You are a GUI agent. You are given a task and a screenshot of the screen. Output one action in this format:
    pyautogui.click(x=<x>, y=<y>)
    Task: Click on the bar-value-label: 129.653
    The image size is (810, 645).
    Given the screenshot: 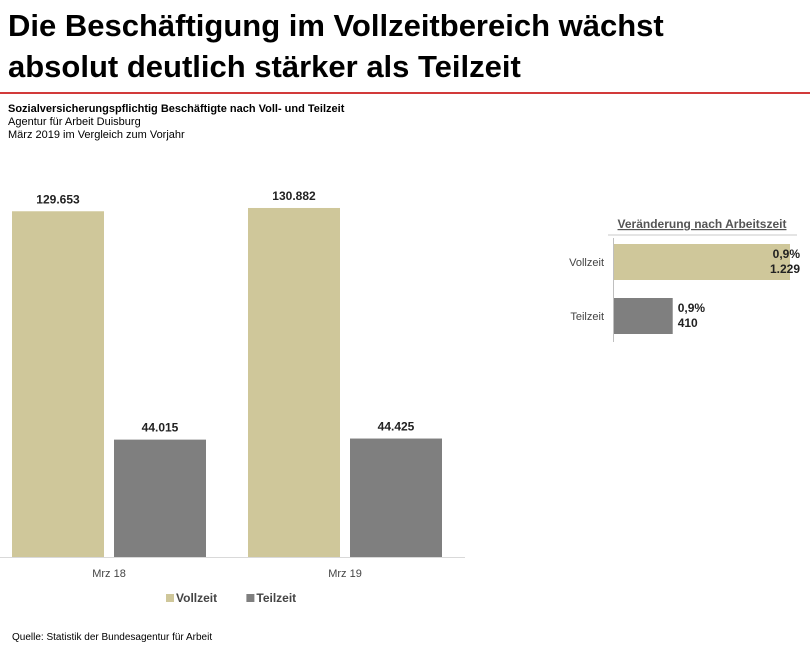 What is the action you would take?
    pyautogui.click(x=58, y=199)
    